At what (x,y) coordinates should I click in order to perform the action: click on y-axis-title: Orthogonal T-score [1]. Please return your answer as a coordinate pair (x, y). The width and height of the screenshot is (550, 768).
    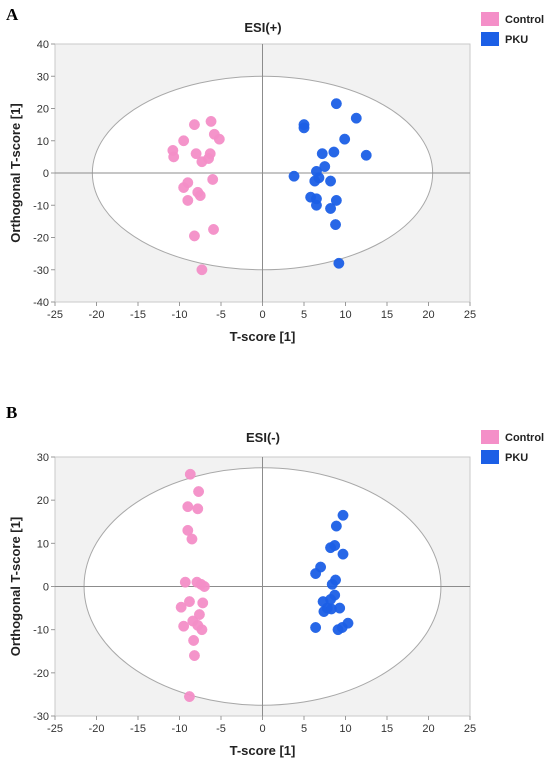
    Looking at the image, I should click on (15, 172).